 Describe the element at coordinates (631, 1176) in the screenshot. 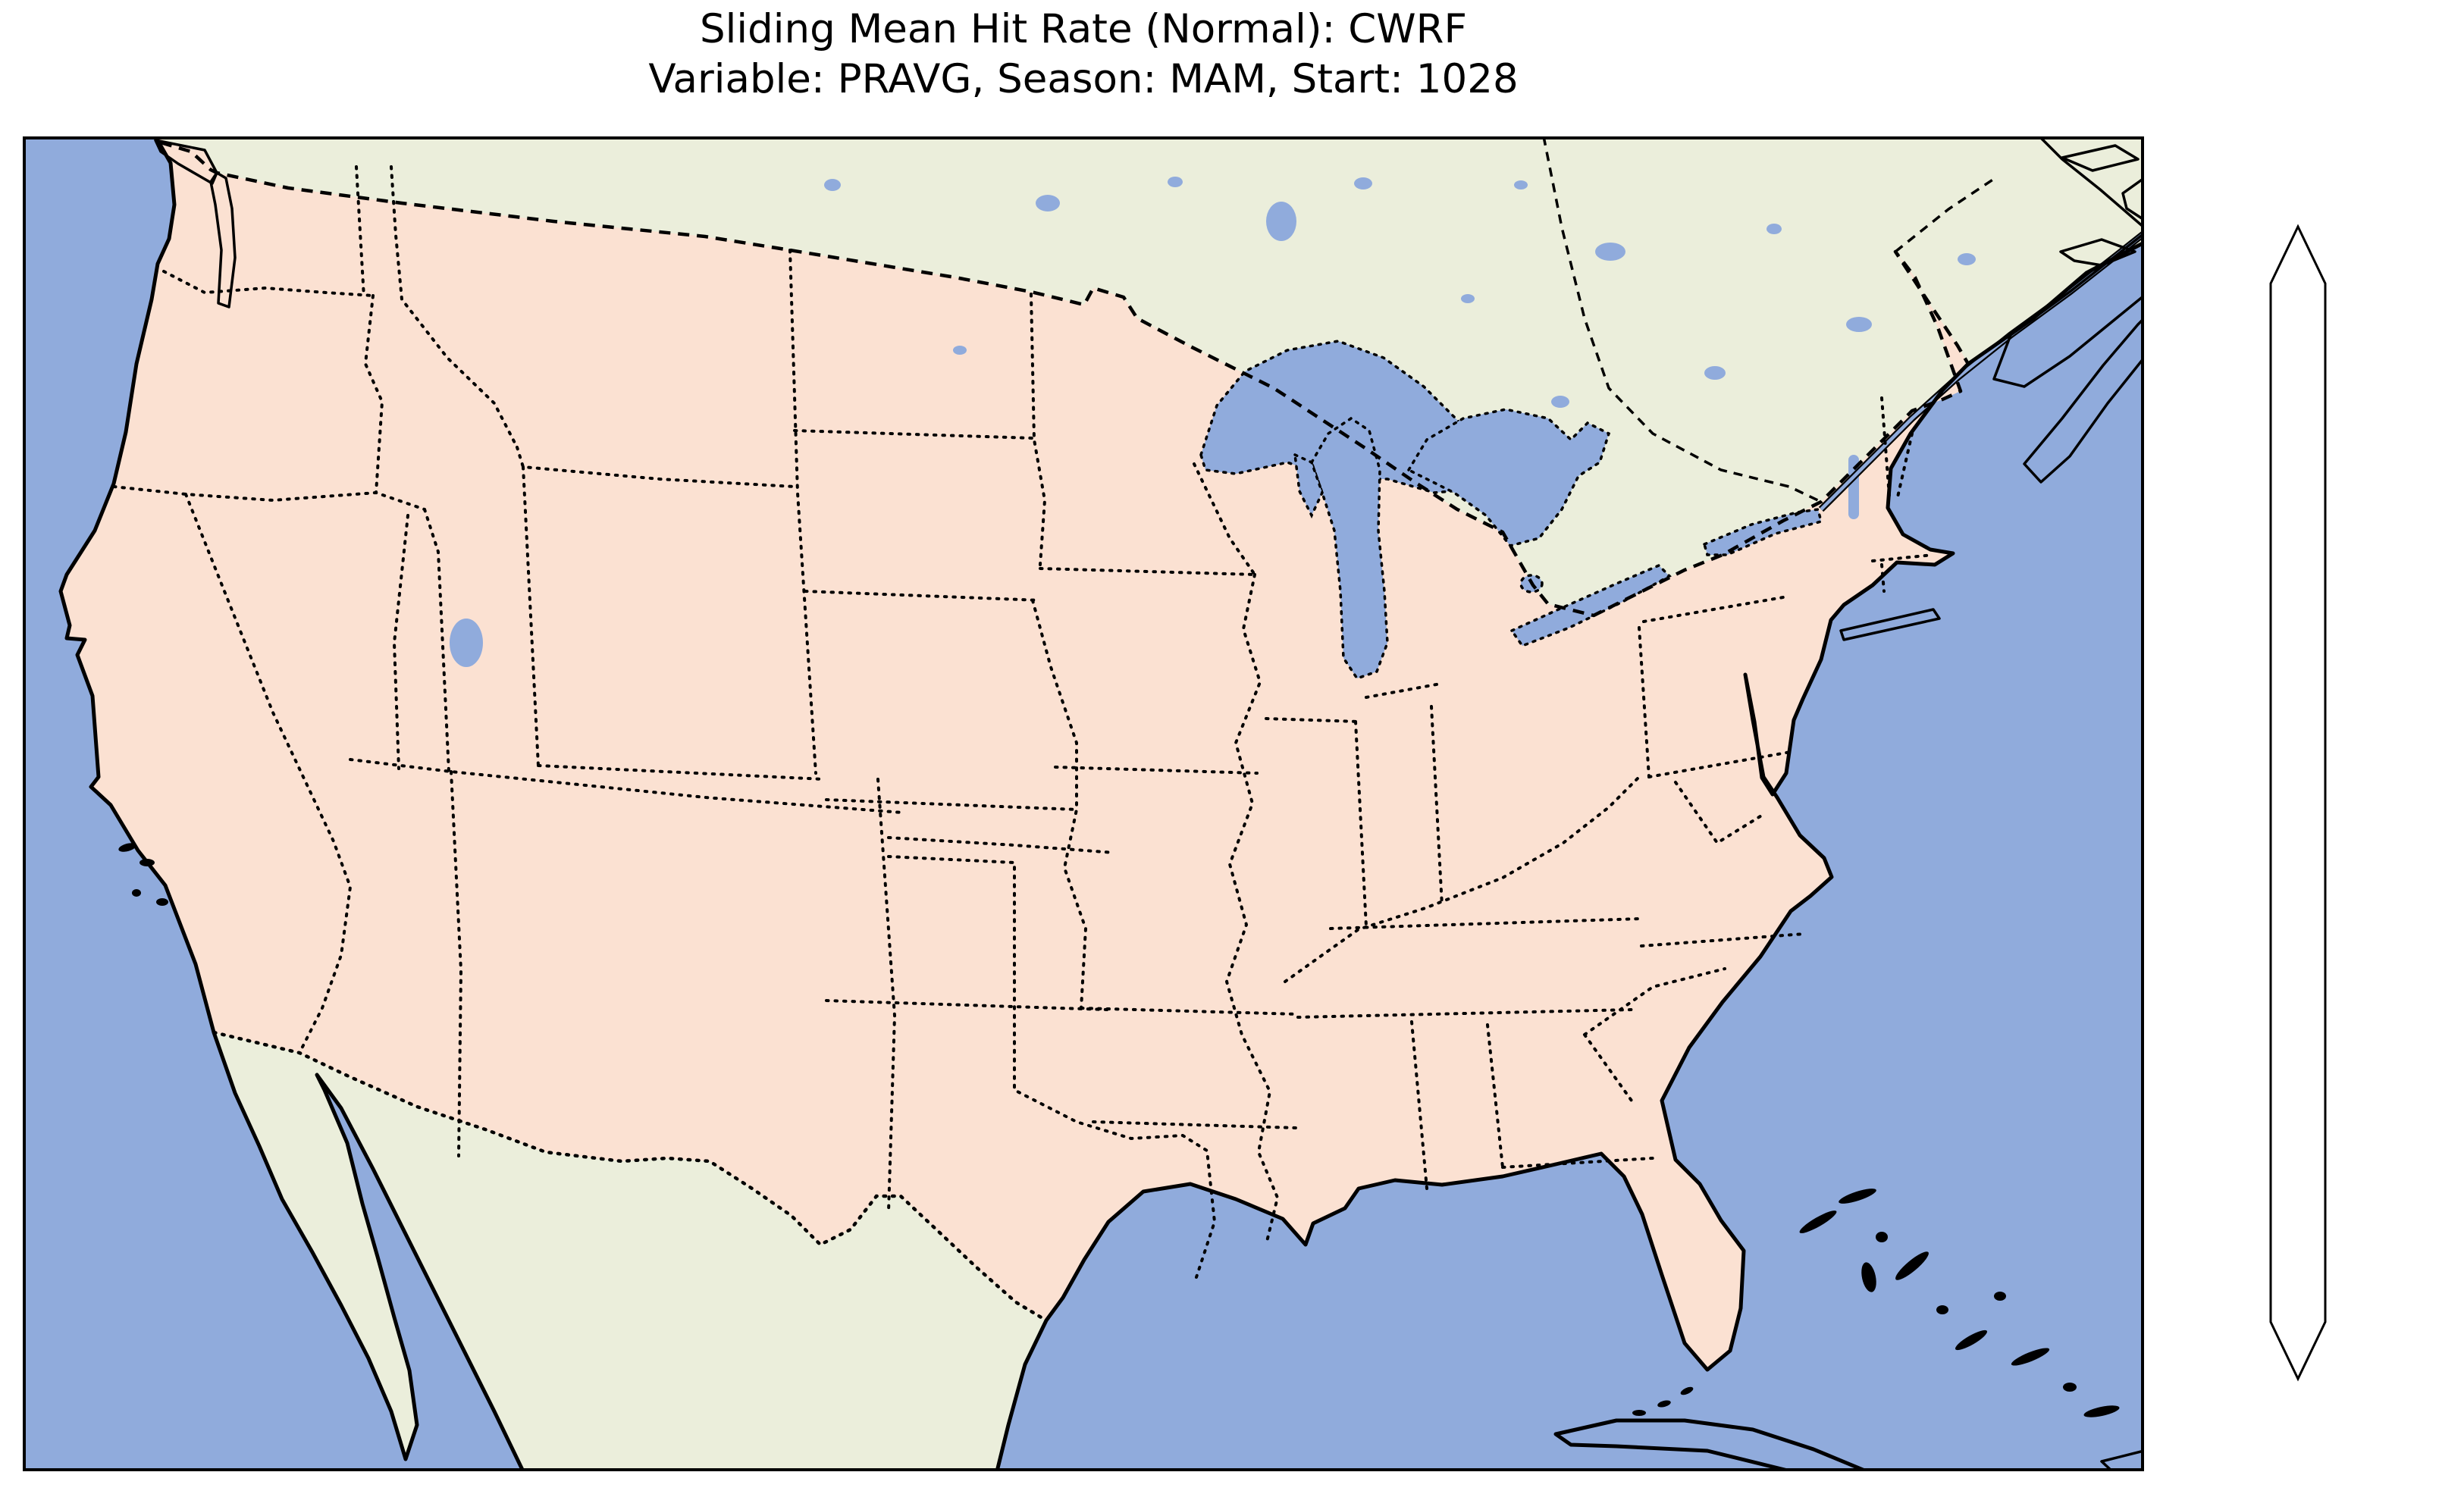

I see `us-mexico-border` at that location.